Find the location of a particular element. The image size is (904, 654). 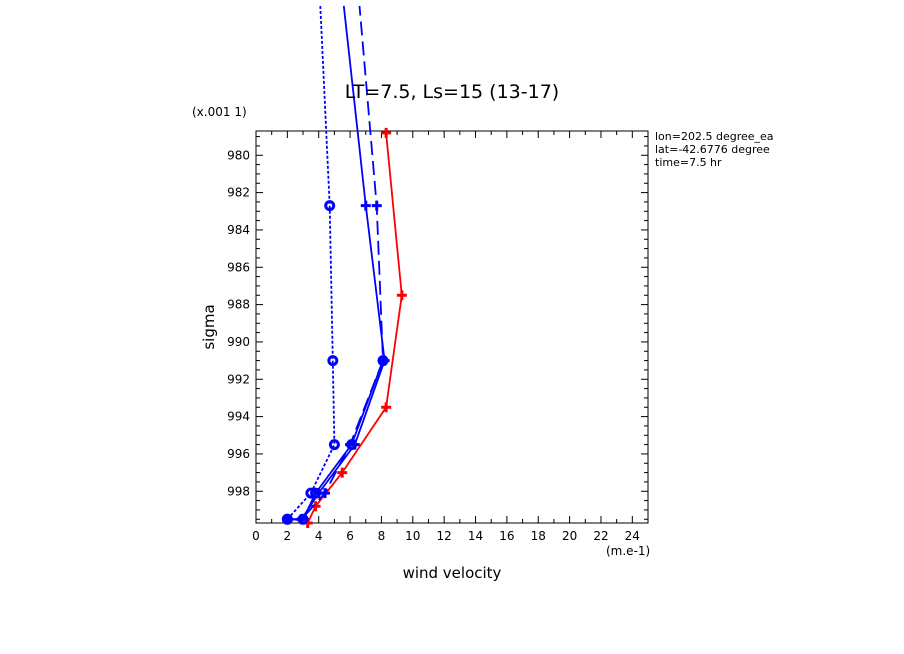

y-tick-label: 982 is located at coordinates (238, 193).